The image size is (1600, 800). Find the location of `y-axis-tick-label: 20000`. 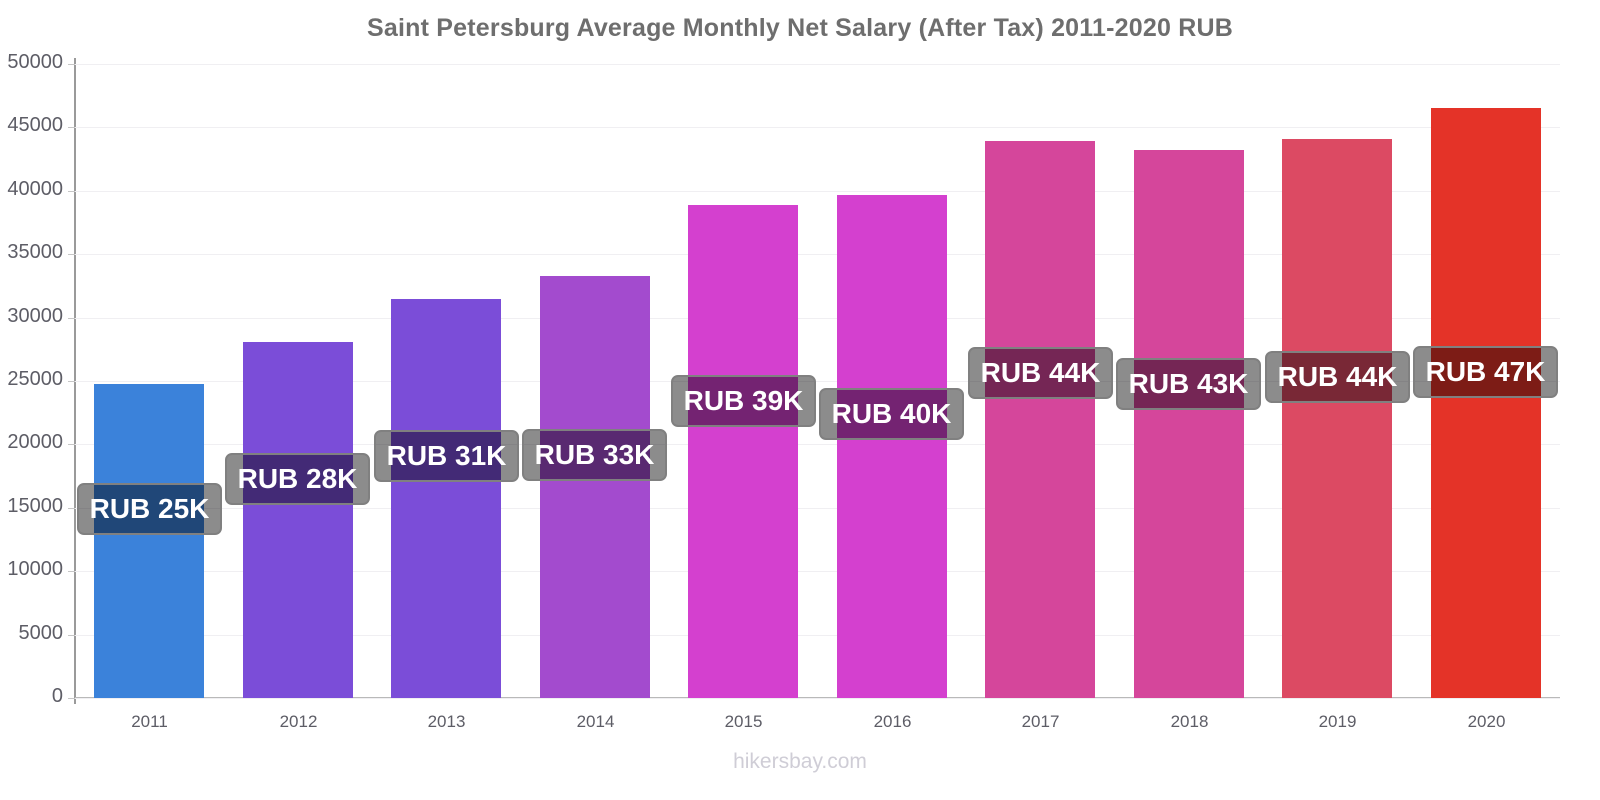

y-axis-tick-label: 20000 is located at coordinates (35, 442).